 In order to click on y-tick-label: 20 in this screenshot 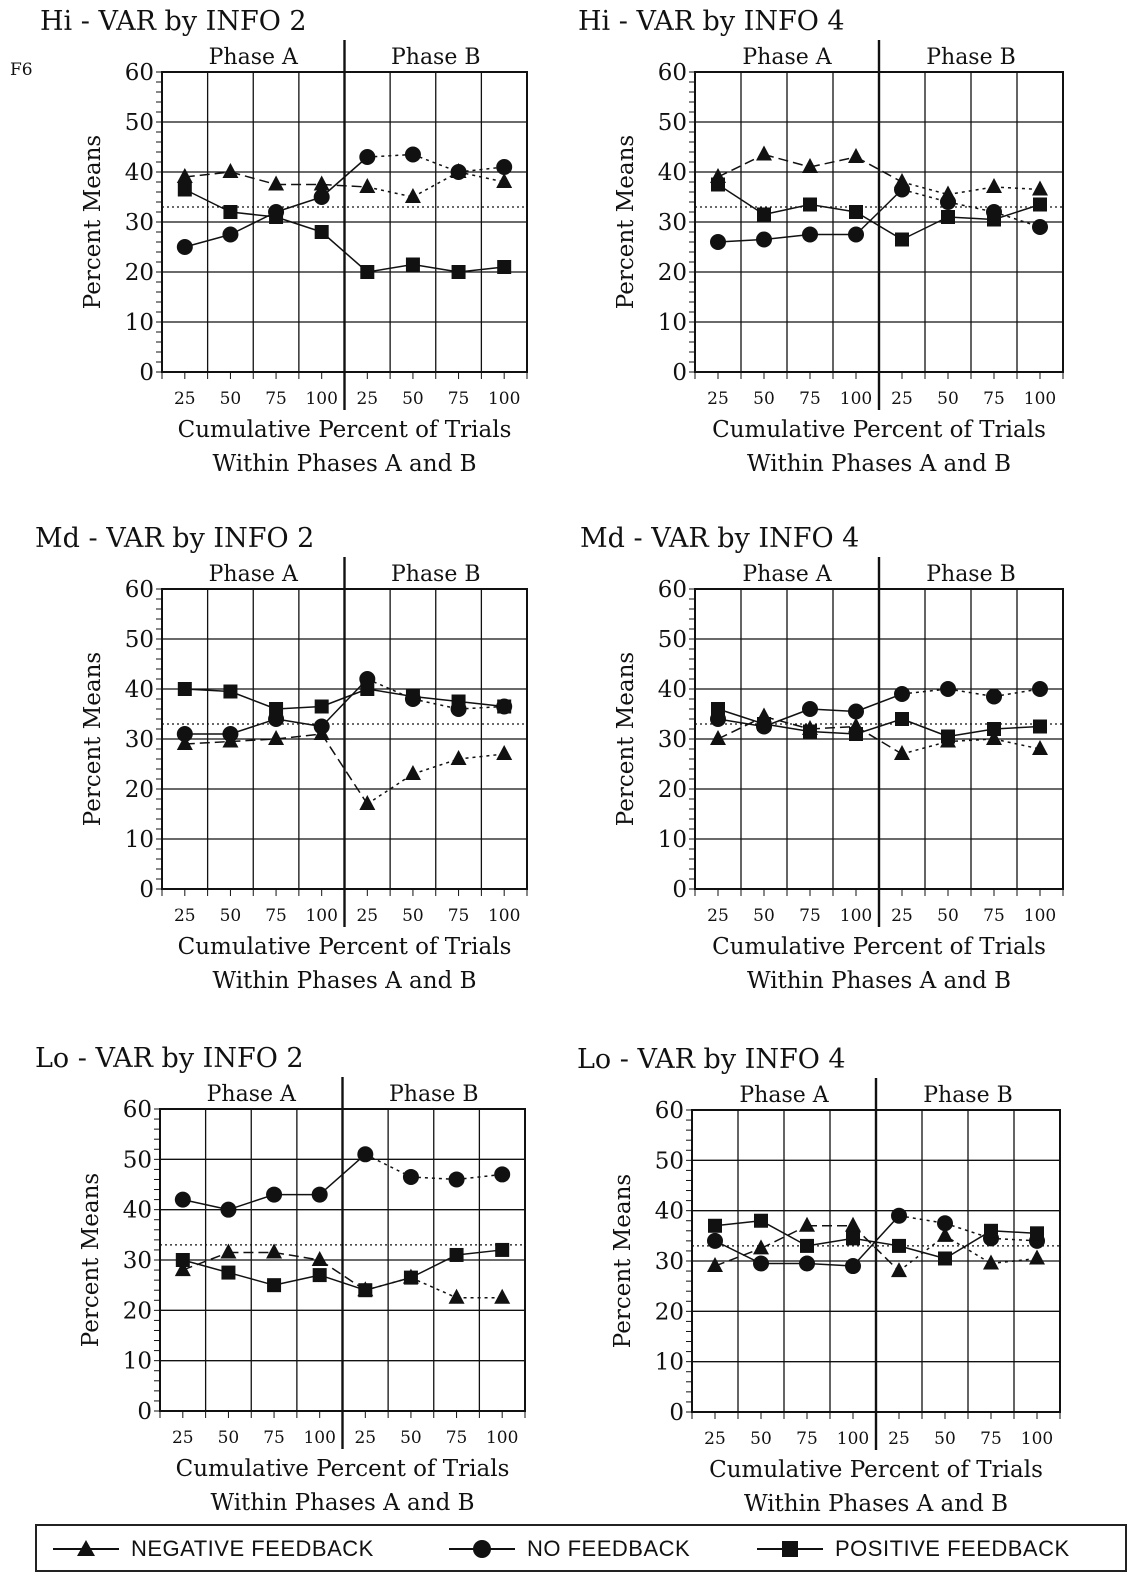, I will do `click(669, 1312)`.